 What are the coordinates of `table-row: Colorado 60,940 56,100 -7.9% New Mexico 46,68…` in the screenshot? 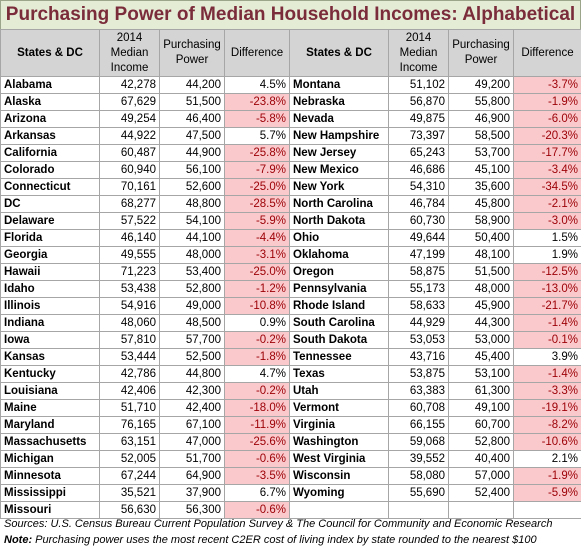 It's located at (290, 170).